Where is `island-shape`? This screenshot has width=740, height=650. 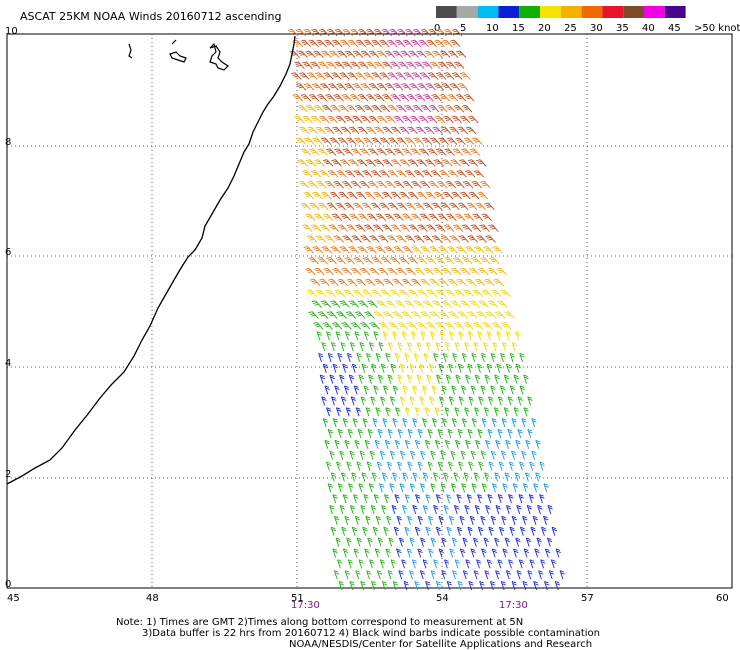 island-shape is located at coordinates (178, 51).